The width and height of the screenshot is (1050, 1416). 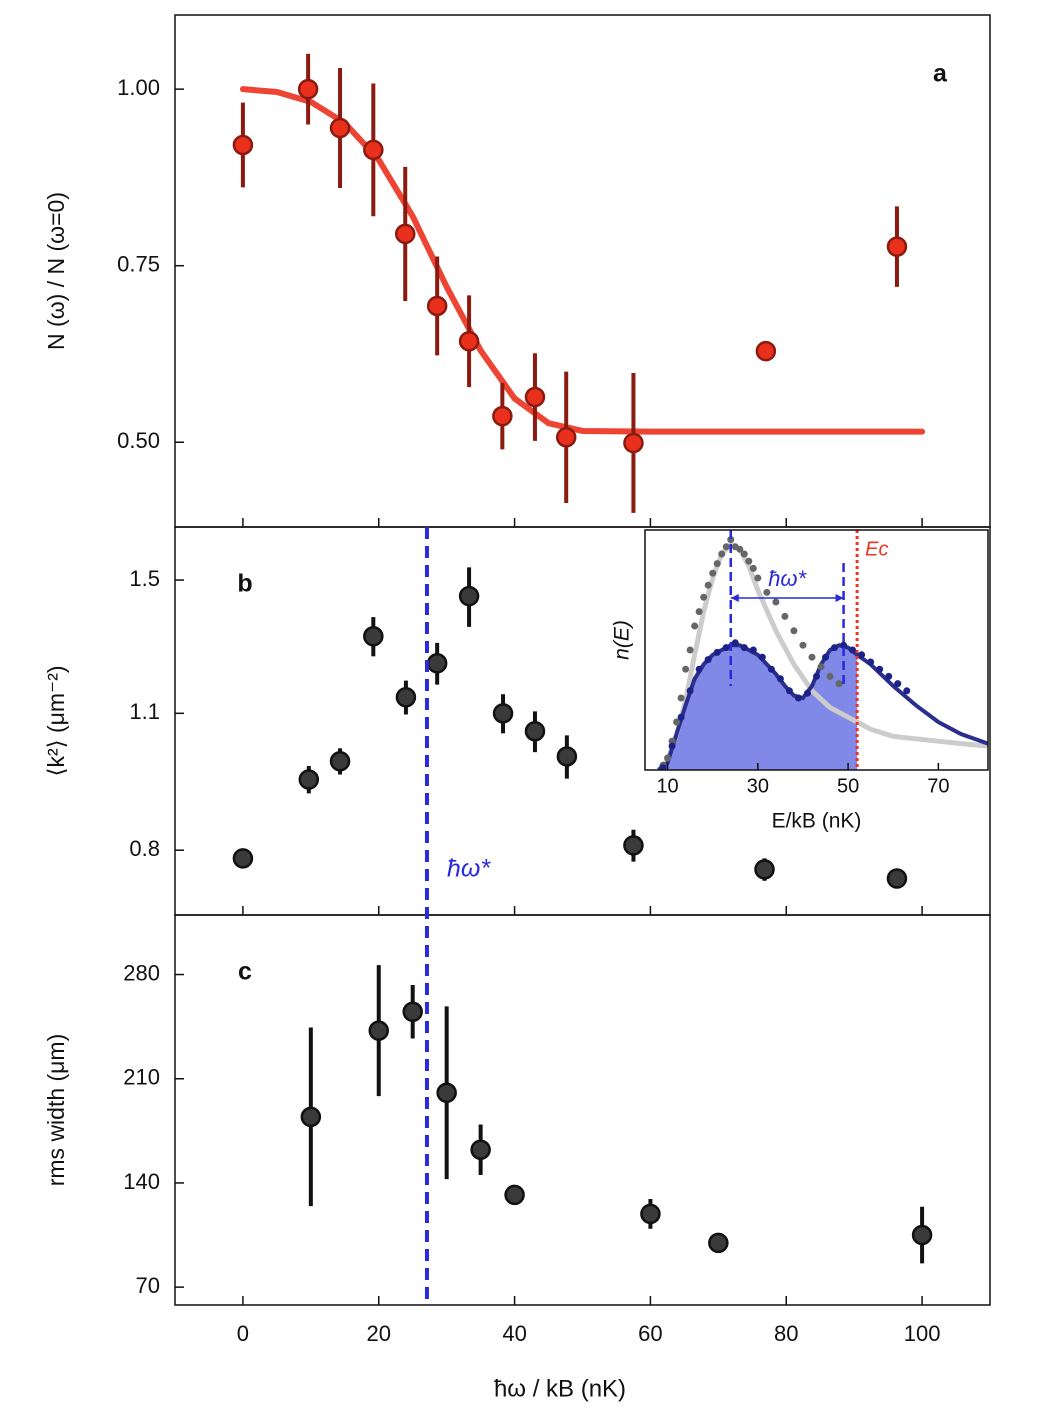 I want to click on ec-label: Ec, so click(x=876, y=549).